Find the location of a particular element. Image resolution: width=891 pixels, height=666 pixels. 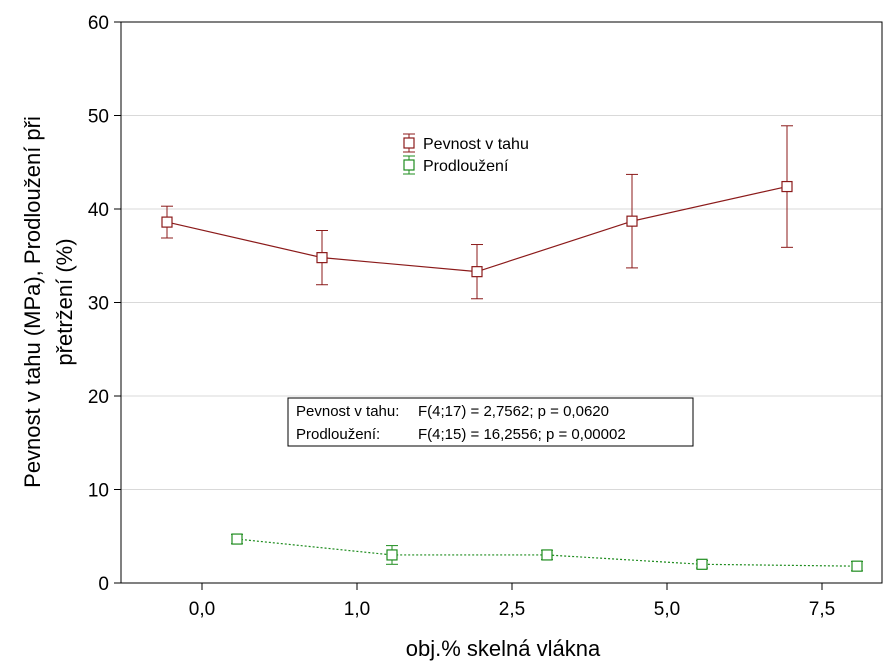

x-axis: 0,0 1,0 2,5 5,0 7,5 is located at coordinates (512, 601).